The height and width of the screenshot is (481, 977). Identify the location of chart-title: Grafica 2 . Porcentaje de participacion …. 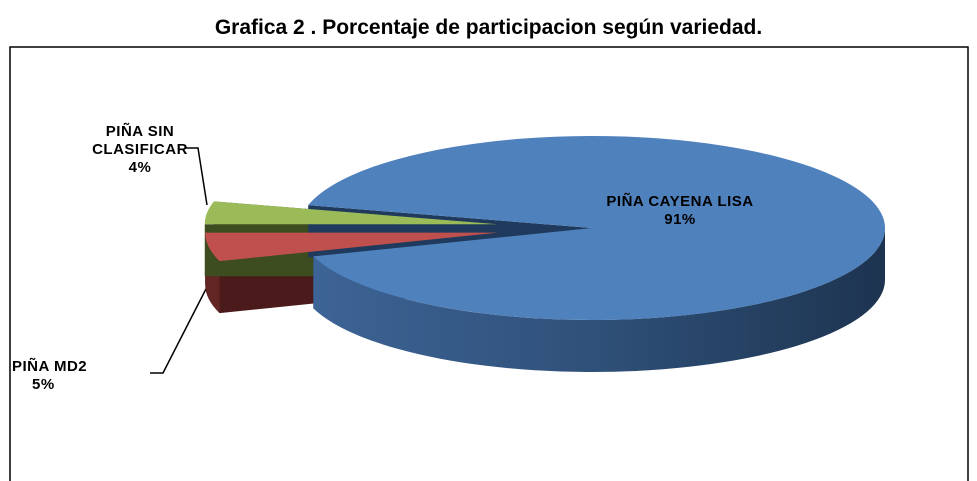
(488, 27).